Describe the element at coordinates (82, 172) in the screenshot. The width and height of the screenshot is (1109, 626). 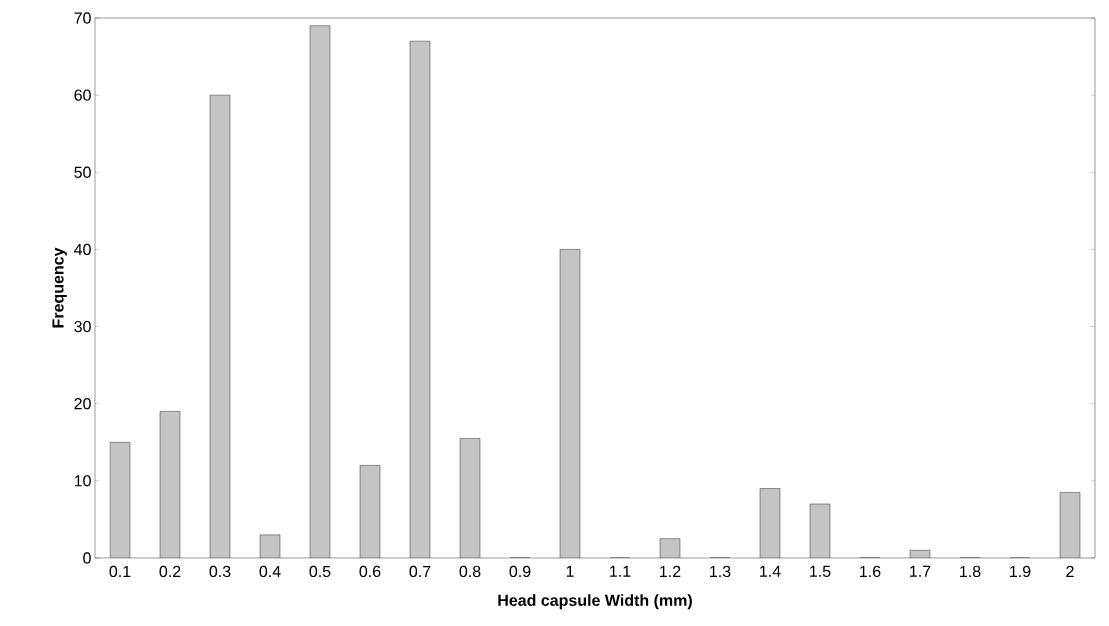
I see `y-tick-label: 50` at that location.